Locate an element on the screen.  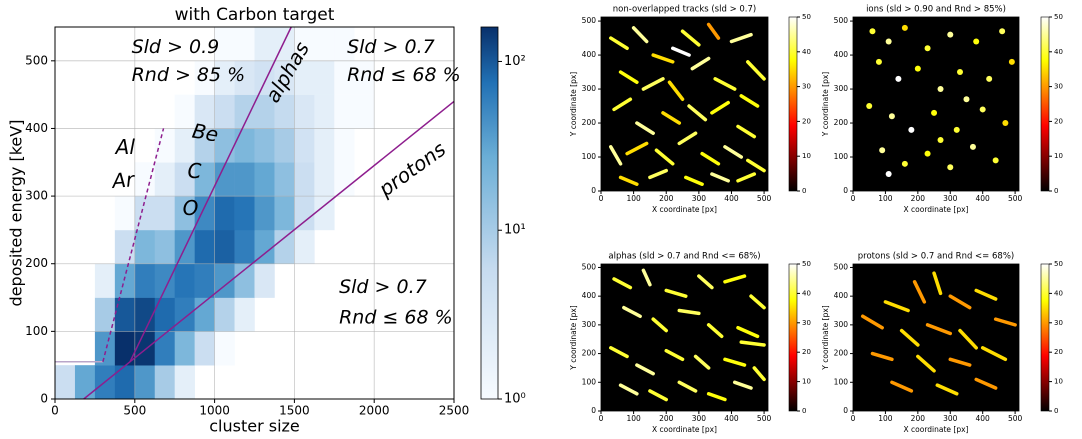
y-tick-label: 200 is located at coordinates (841, 122).